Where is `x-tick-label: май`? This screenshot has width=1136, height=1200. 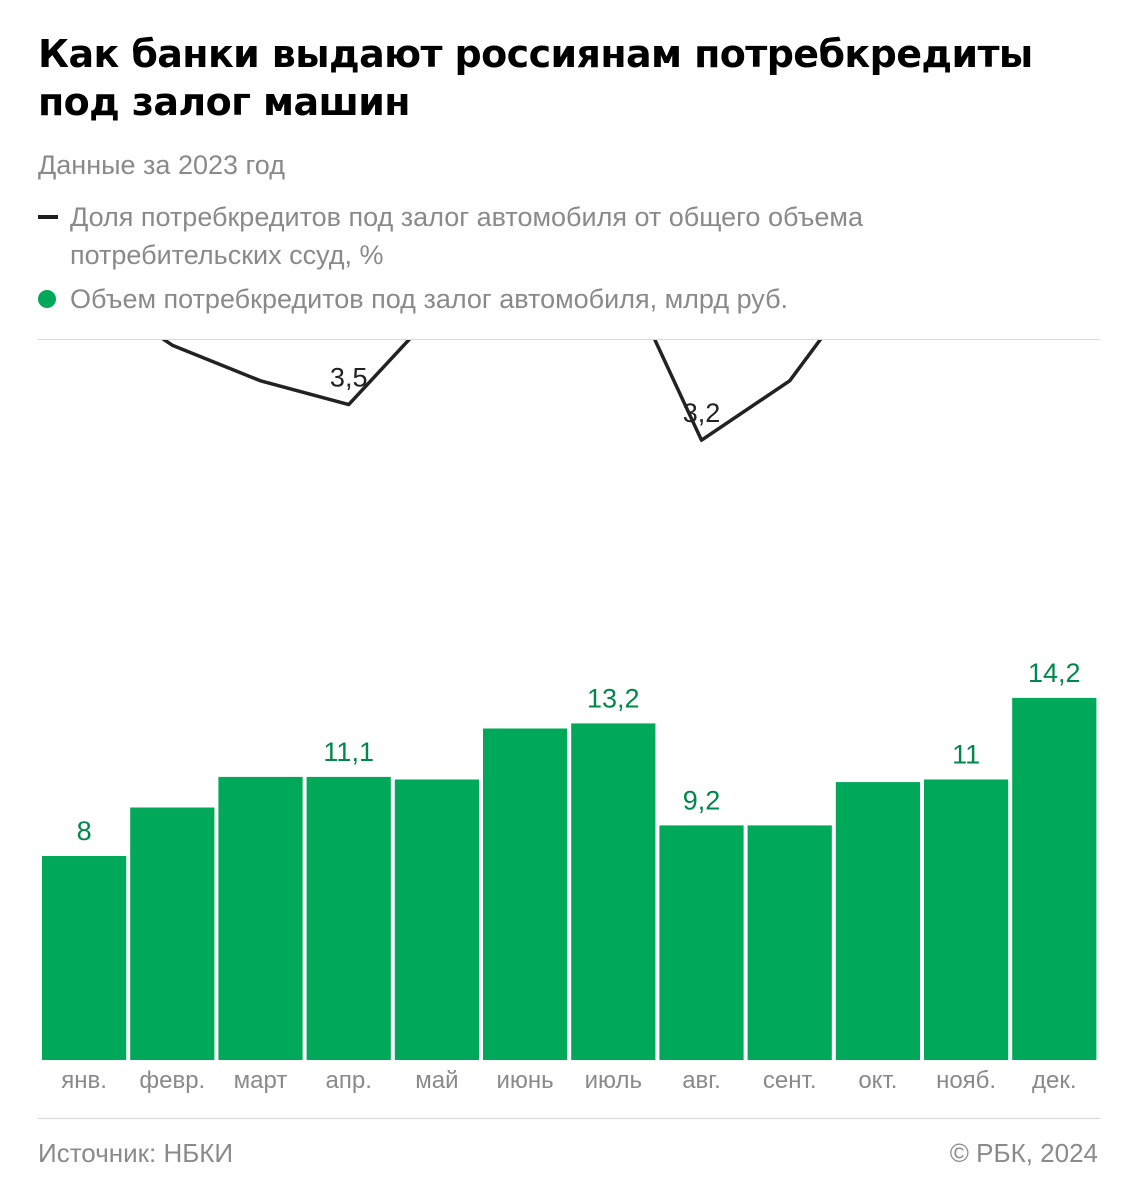
x-tick-label: май is located at coordinates (436, 1080).